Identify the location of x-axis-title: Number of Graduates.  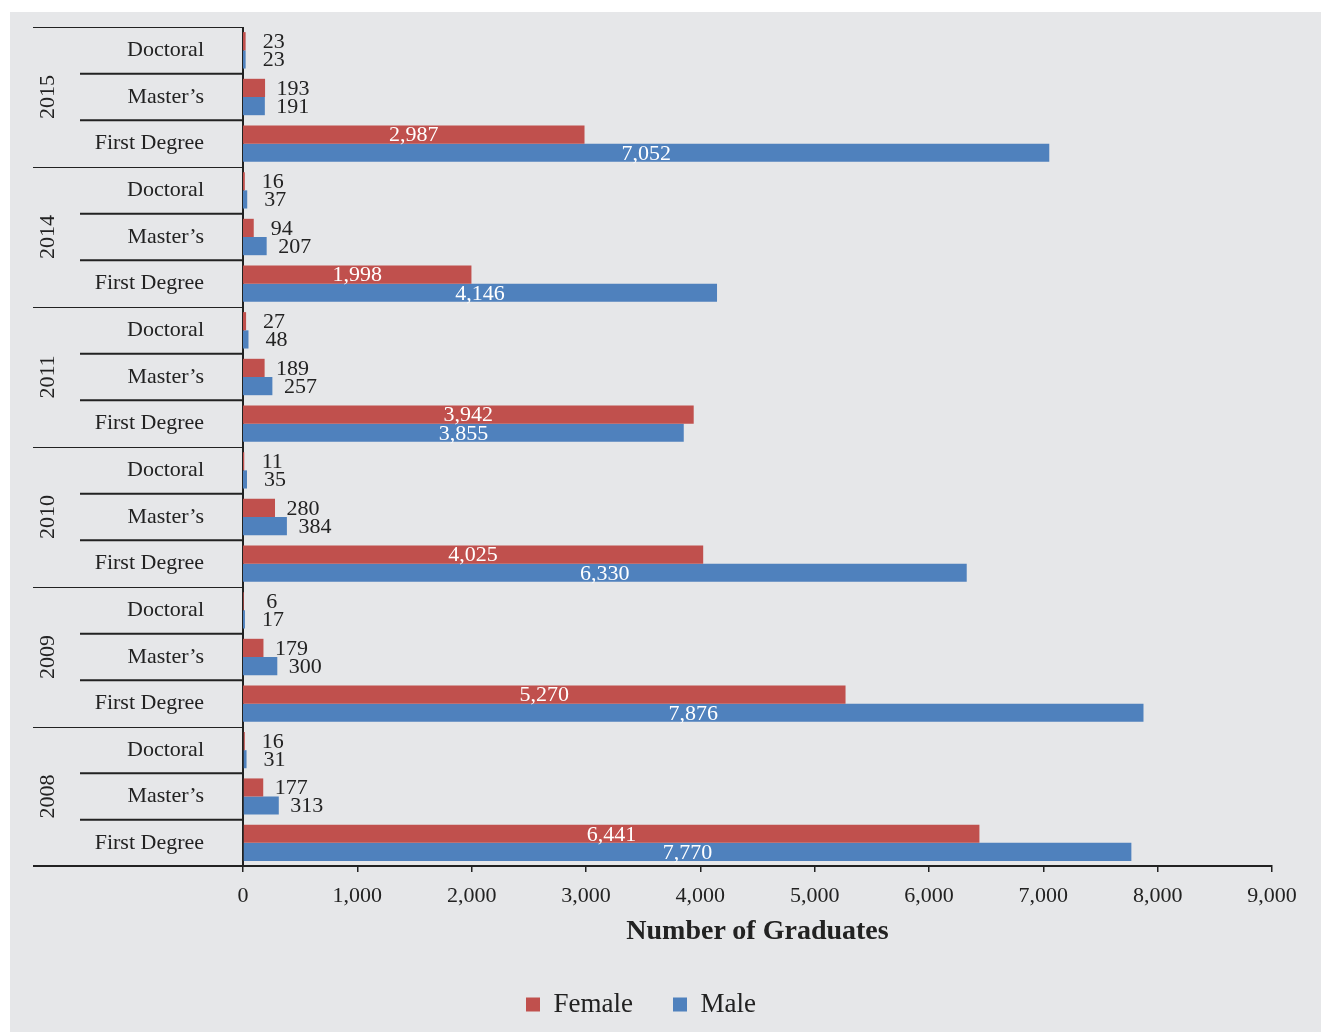
(757, 930).